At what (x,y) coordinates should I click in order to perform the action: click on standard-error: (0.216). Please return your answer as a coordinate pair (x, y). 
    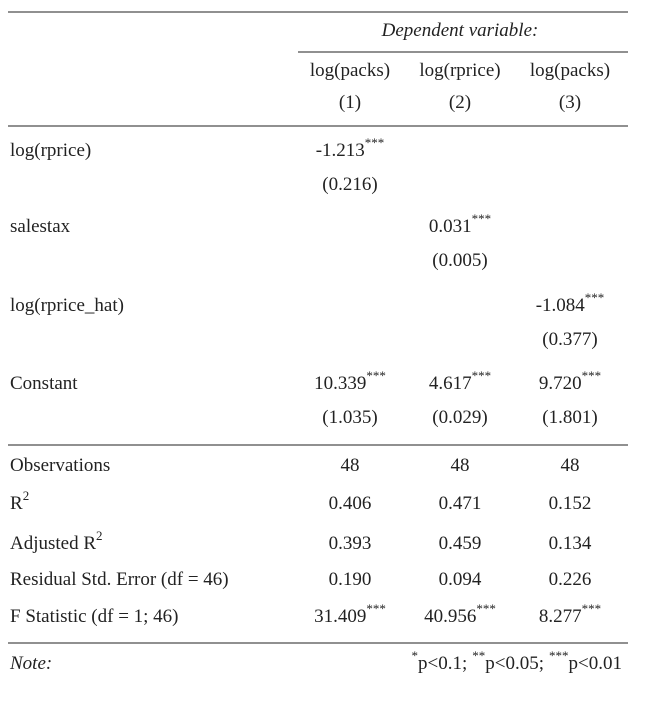
    Looking at the image, I should click on (349, 184).